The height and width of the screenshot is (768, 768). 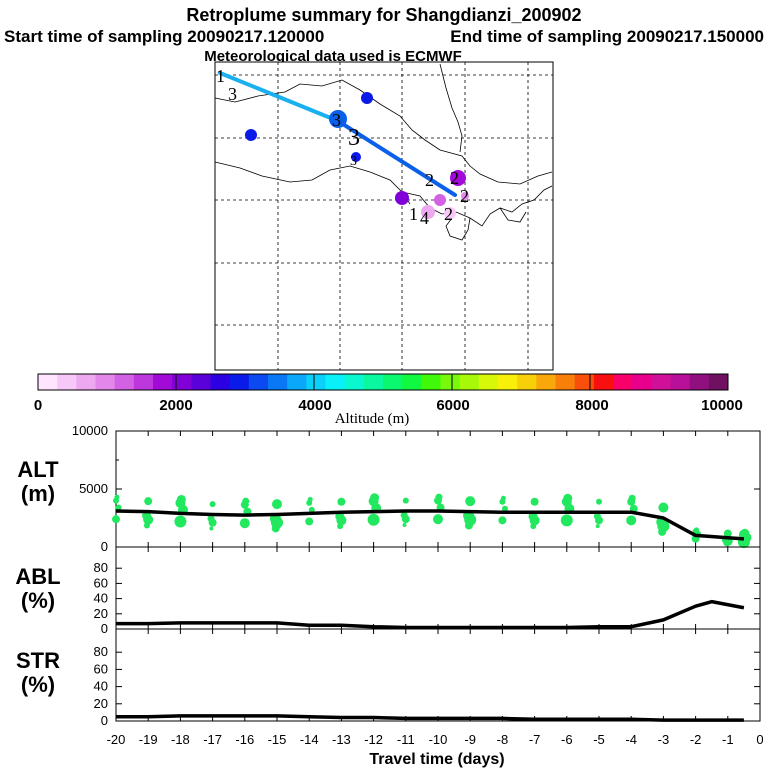 What do you see at coordinates (759, 739) in the screenshot?
I see `x-tick-label: 0` at bounding box center [759, 739].